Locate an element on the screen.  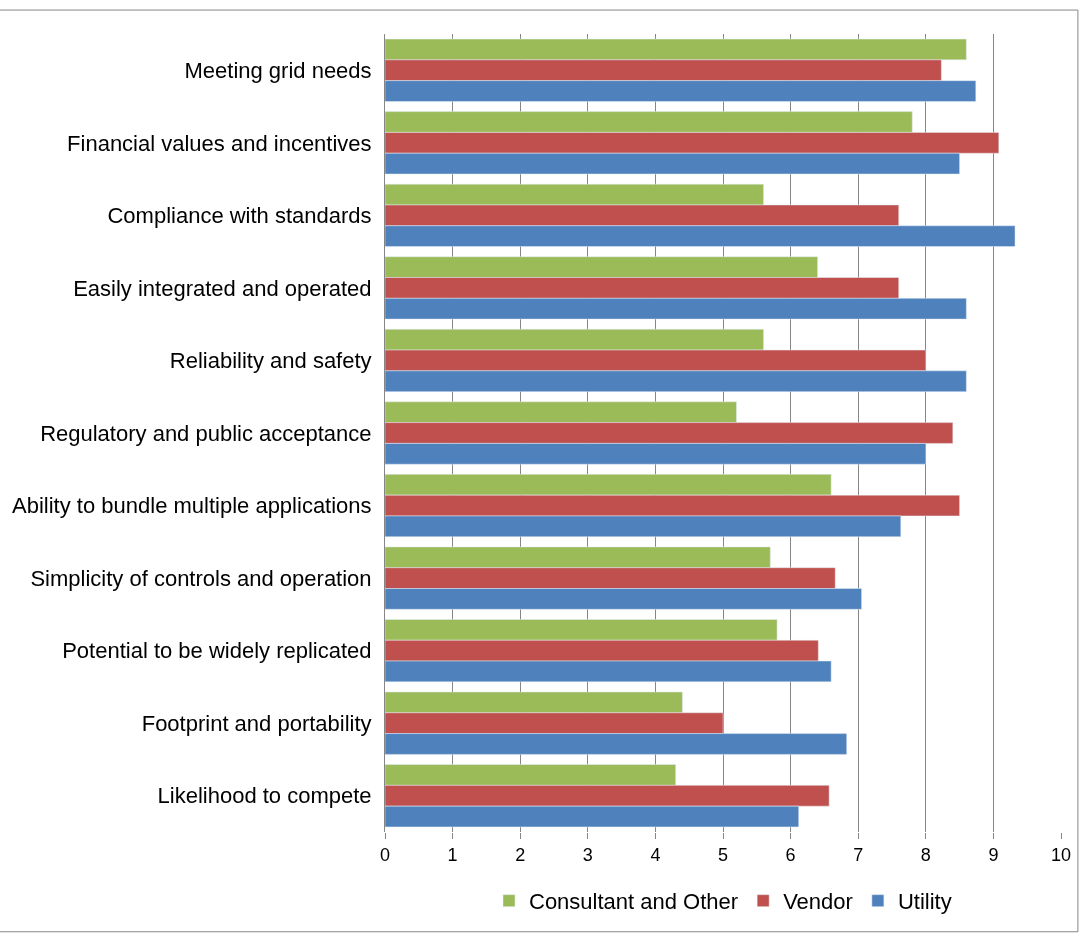
x-tick-label: 7 is located at coordinates (858, 854).